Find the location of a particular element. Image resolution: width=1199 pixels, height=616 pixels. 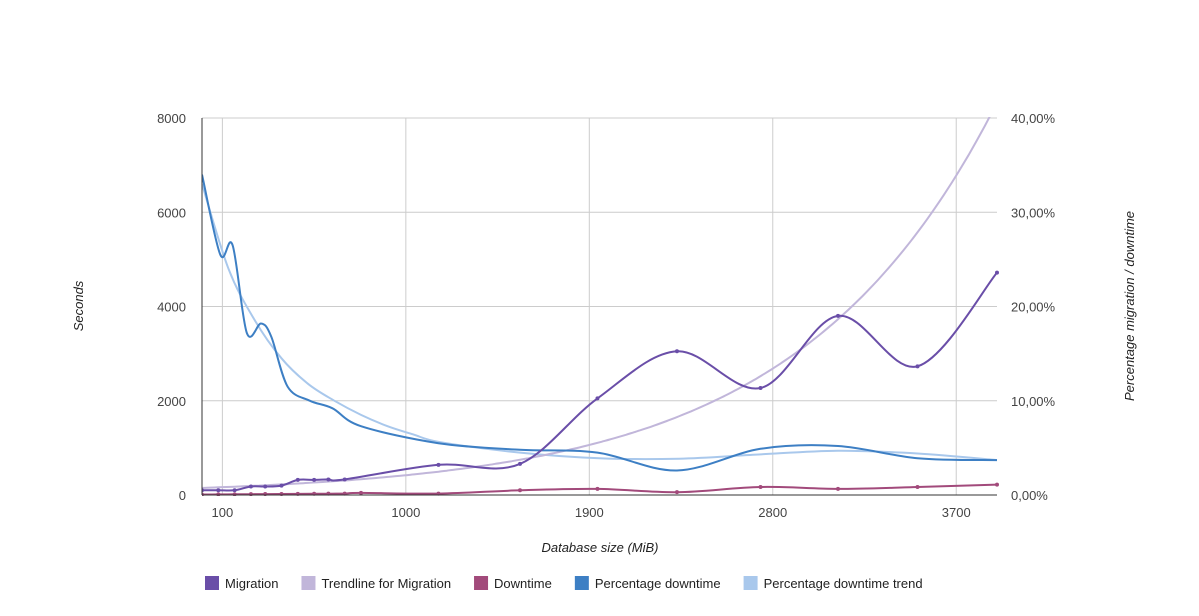

y-right-tick-label: 20,00% is located at coordinates (1033, 307).